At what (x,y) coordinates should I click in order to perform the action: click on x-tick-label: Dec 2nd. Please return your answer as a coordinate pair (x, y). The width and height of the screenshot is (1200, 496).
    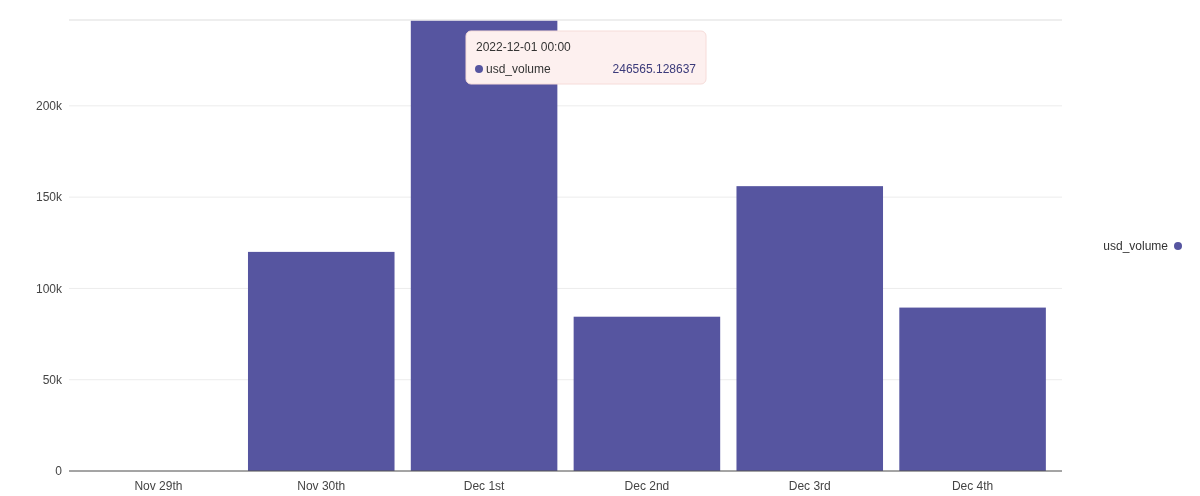
    Looking at the image, I should click on (647, 486).